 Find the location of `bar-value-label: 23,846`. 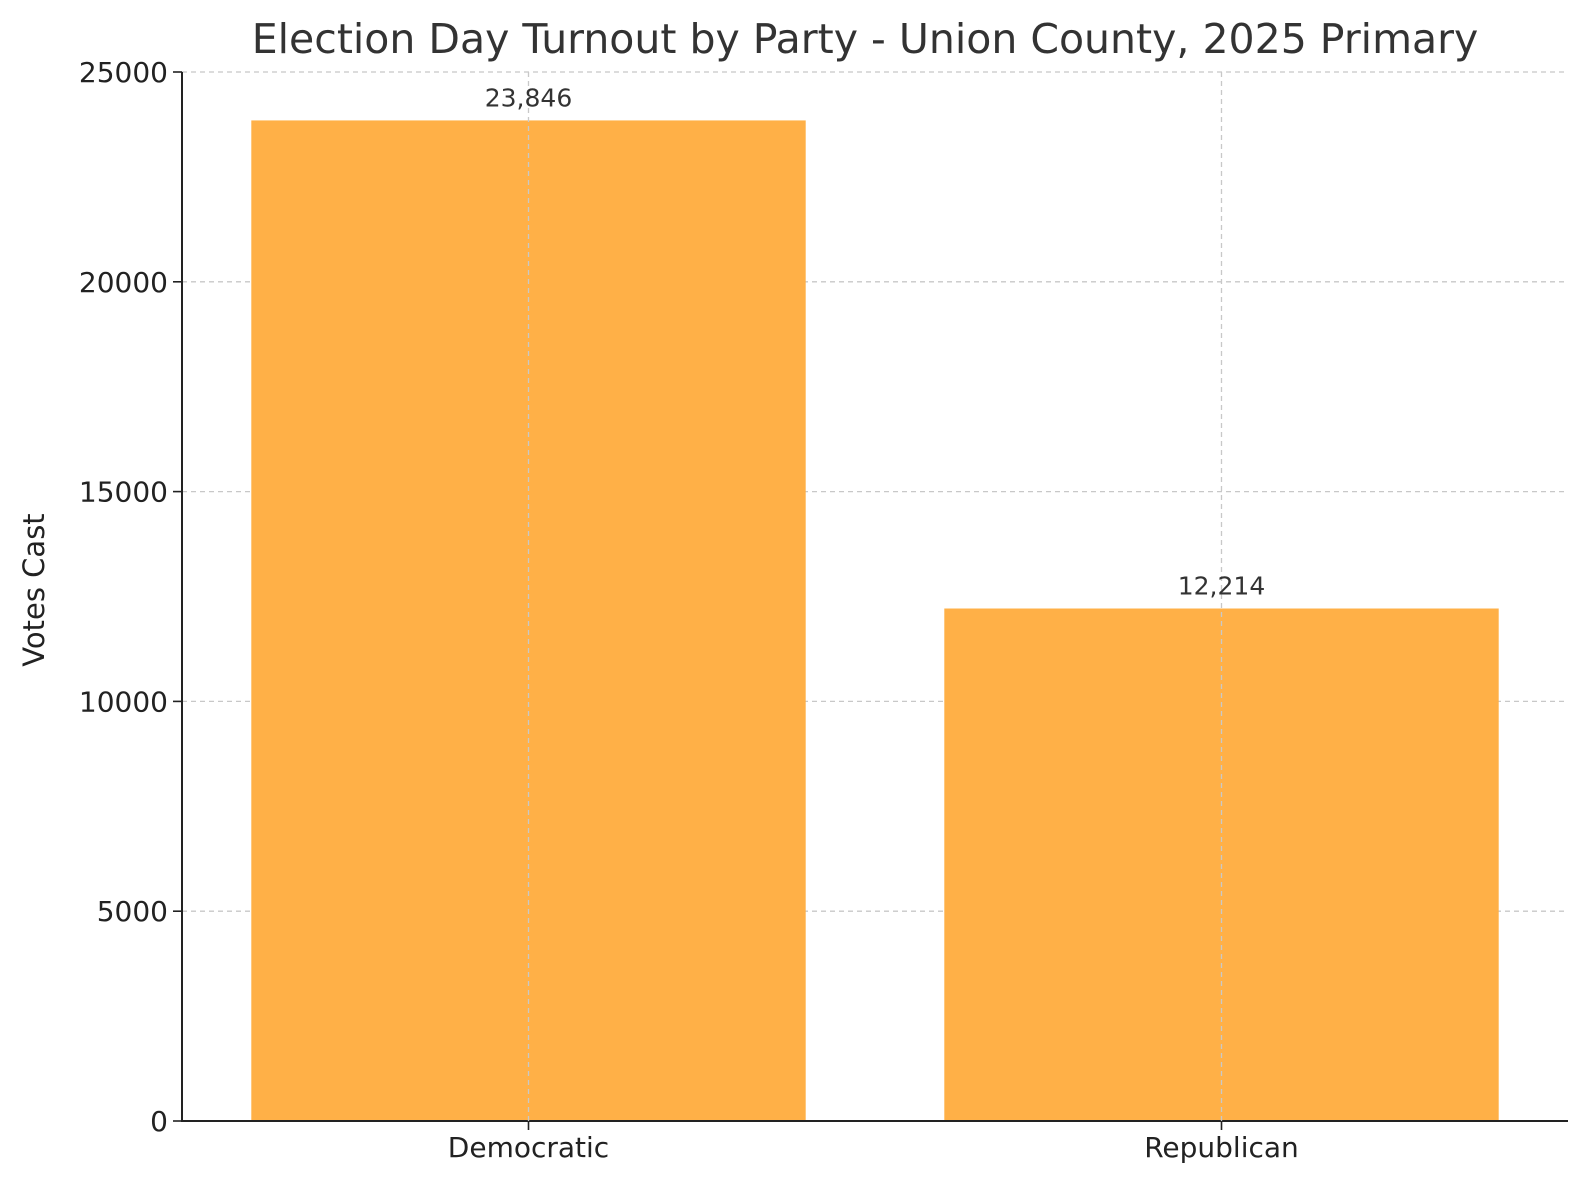

bar-value-label: 23,846 is located at coordinates (528, 97).